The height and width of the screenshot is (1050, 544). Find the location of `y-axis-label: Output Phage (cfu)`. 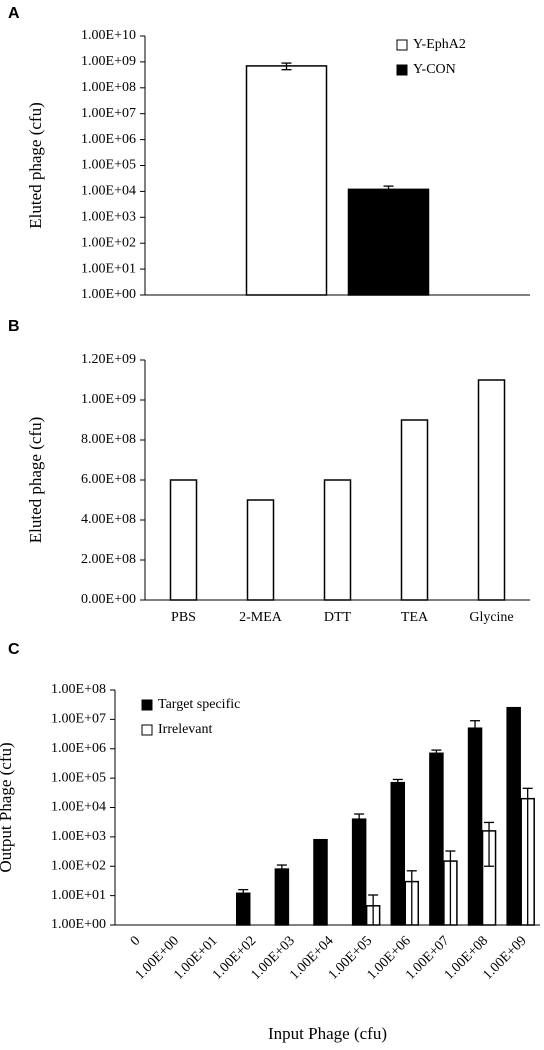

y-axis-label: Output Phage (cfu) is located at coordinates (7, 807).